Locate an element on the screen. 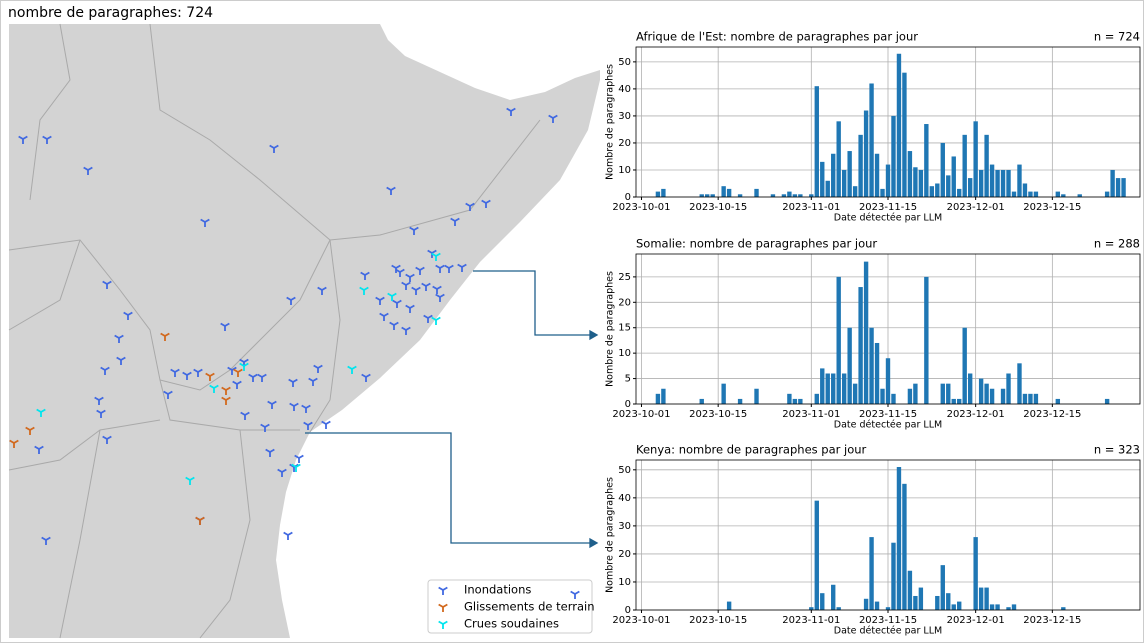 This screenshot has width=1144, height=643. legend-label: Glissements de terrain is located at coordinates (529, 607).